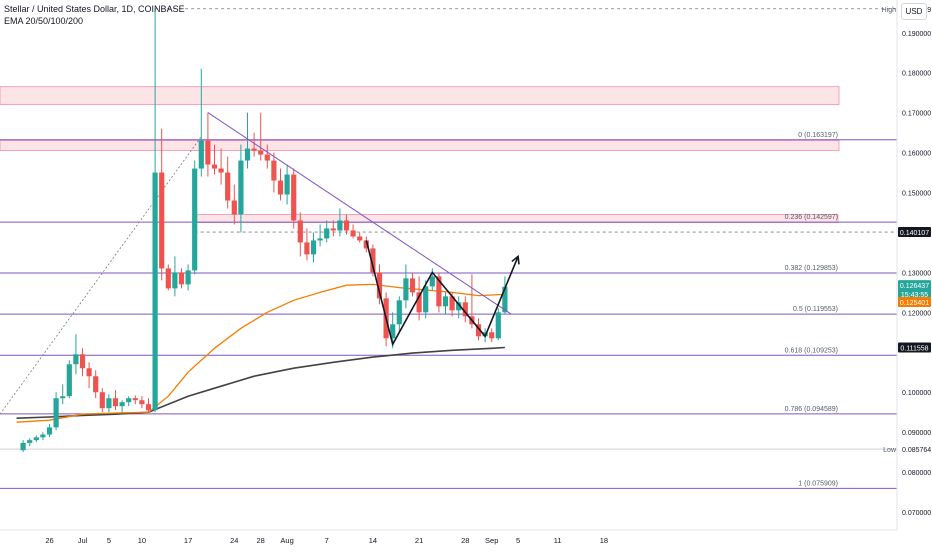 The image size is (932, 555). What do you see at coordinates (558, 540) in the screenshot?
I see `time-tick-label: 11` at bounding box center [558, 540].